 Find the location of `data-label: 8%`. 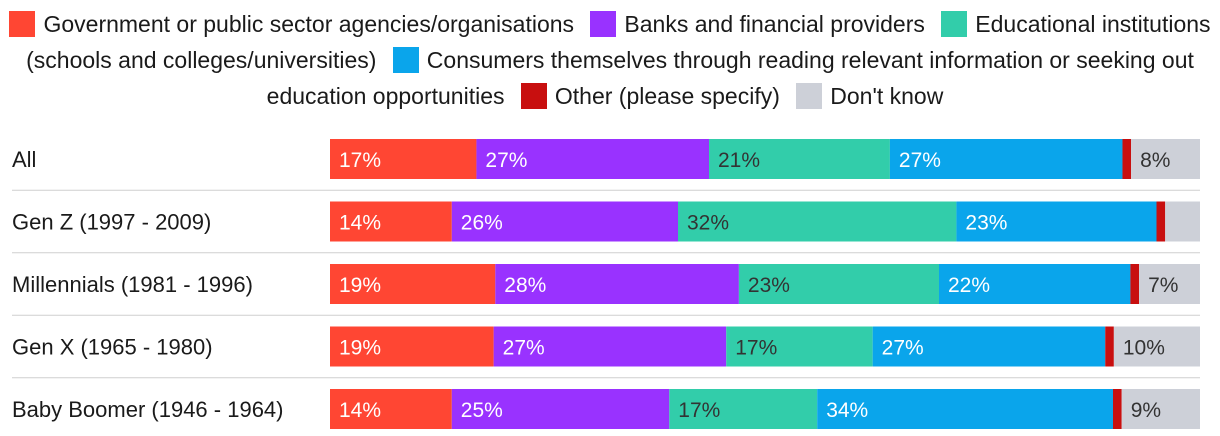

data-label: 8% is located at coordinates (1155, 160).